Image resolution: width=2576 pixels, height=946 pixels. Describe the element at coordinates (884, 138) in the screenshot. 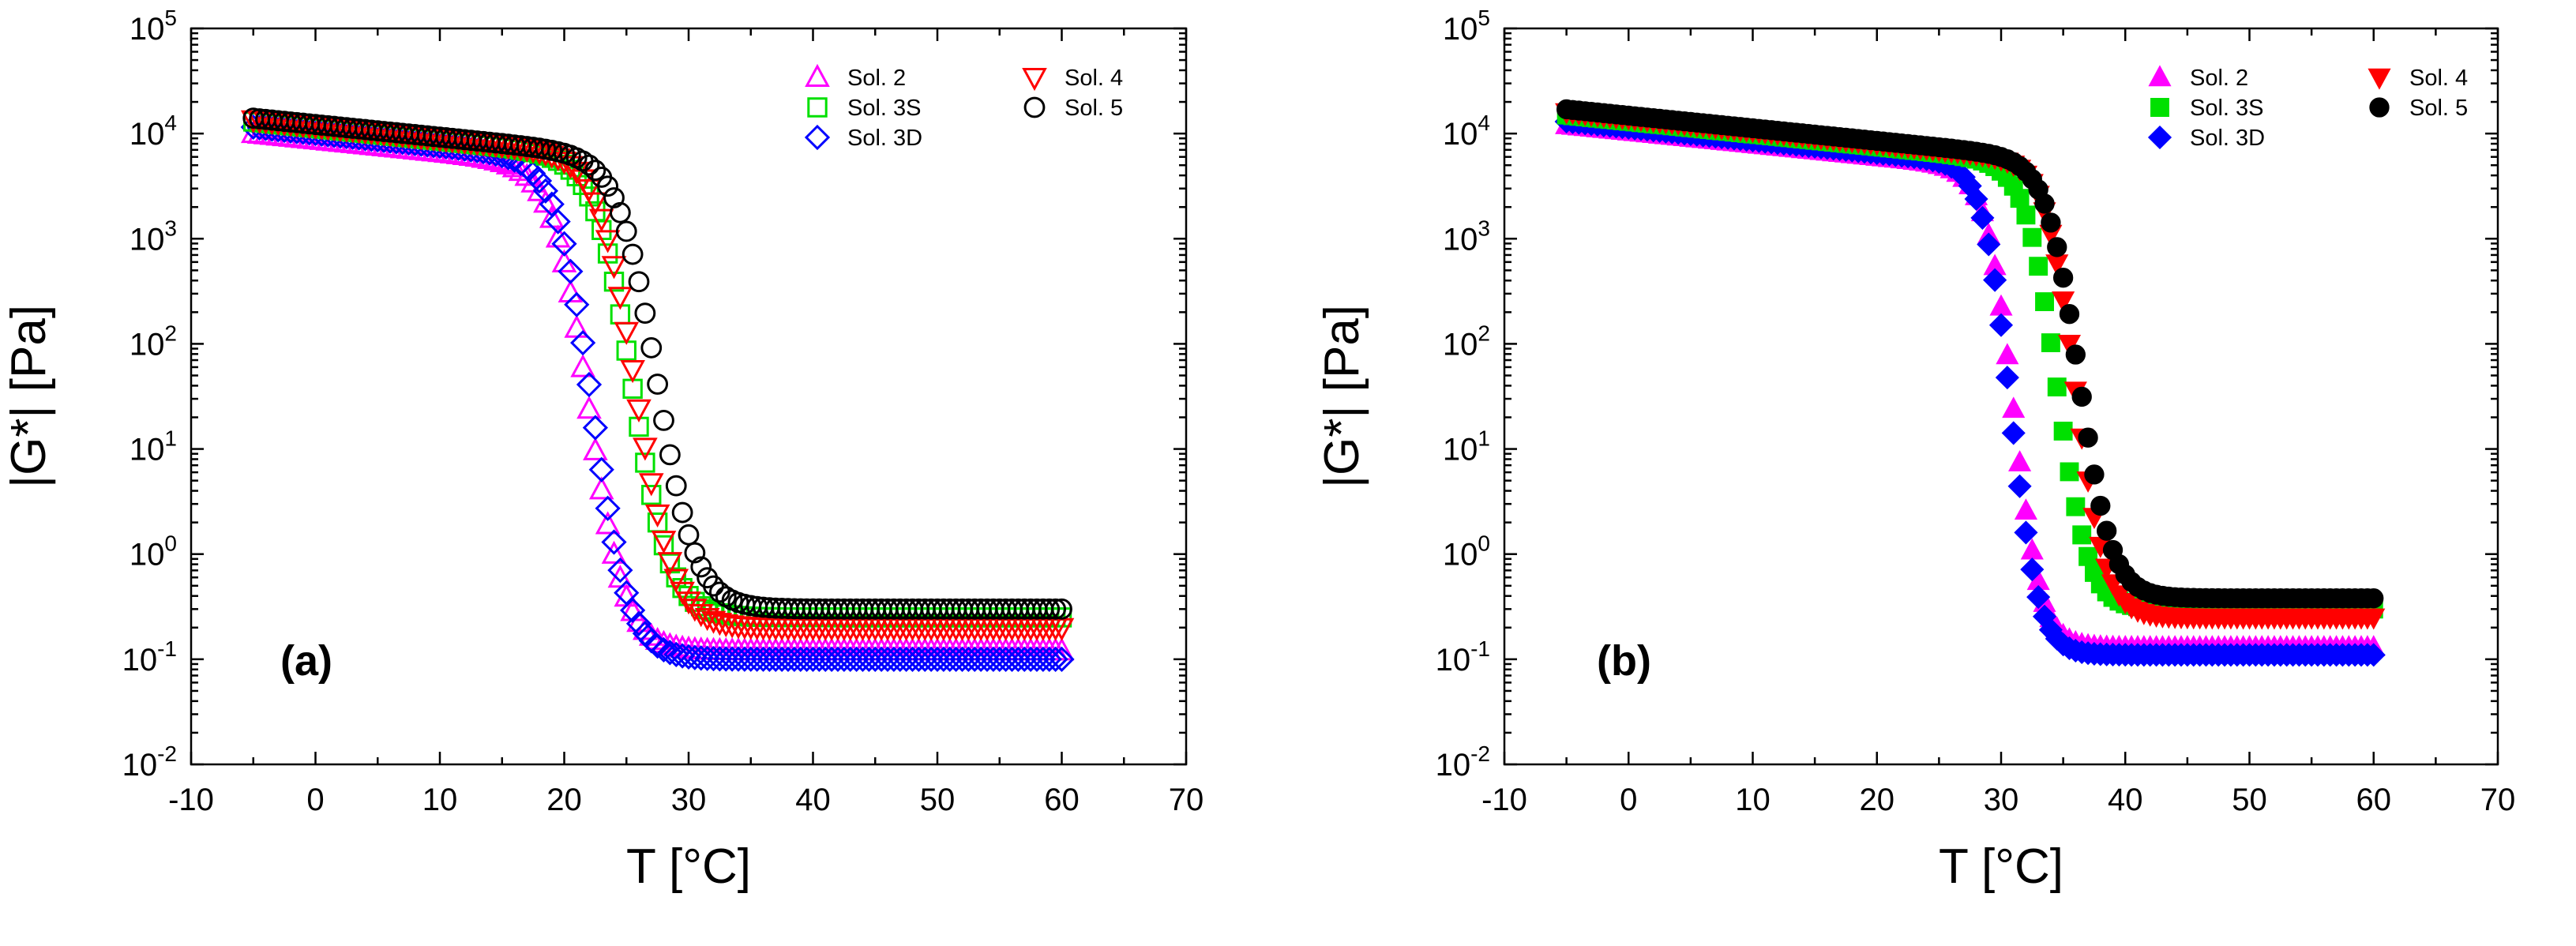

I see `legend-label: Sol. 3D` at that location.